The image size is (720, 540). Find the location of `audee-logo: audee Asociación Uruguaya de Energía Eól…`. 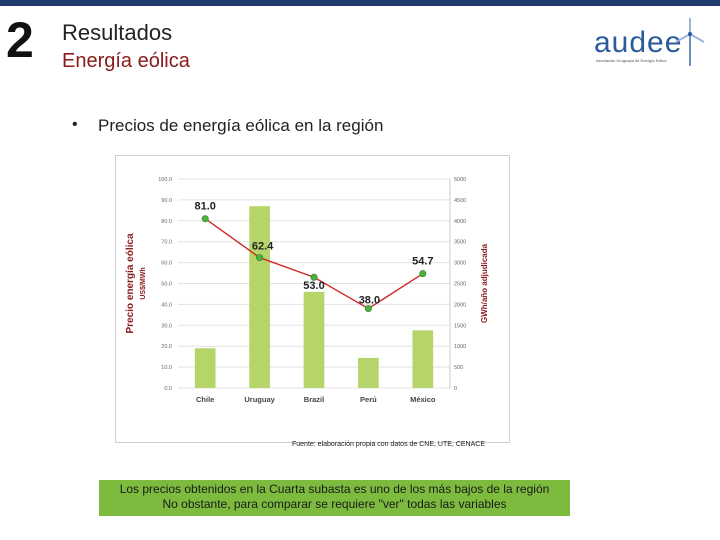

audee-logo: audee Asociación Uruguaya de Energía Eól… is located at coordinates (654, 44).